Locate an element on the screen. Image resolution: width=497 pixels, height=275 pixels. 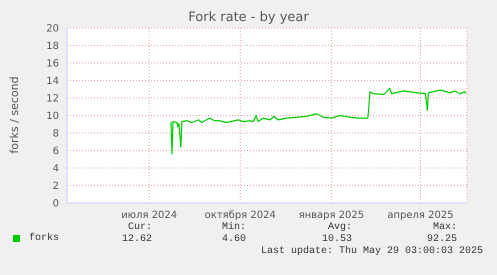
y-axis-title: forks / second is located at coordinates (14, 115).